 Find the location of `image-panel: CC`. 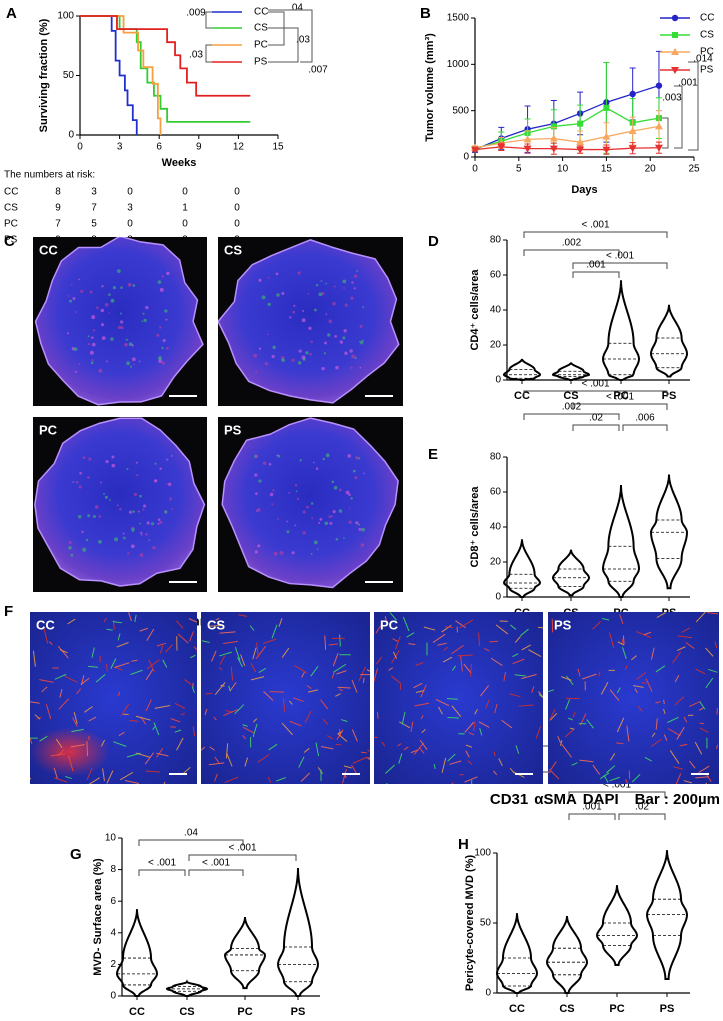

image-panel: CC is located at coordinates (120, 321).